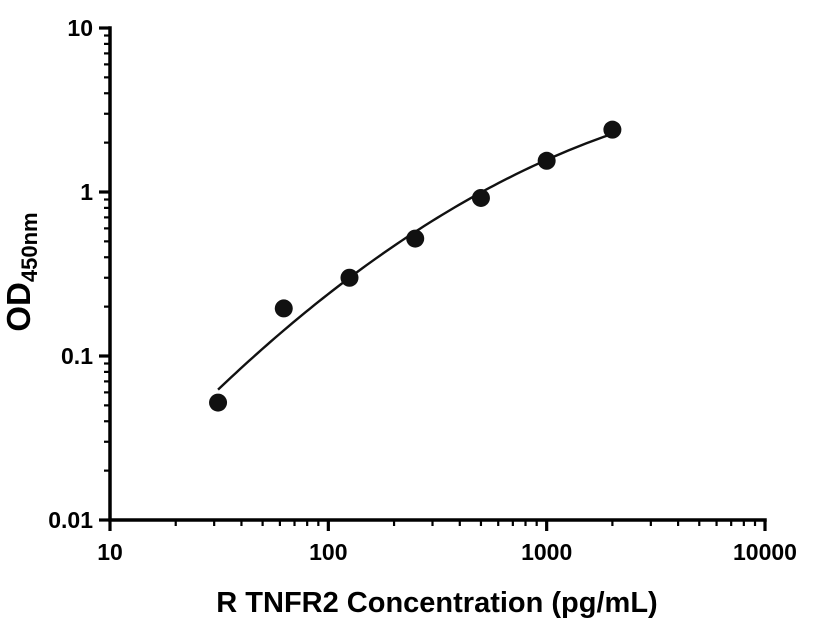 The height and width of the screenshot is (640, 816). Describe the element at coordinates (110, 552) in the screenshot. I see `x-tick-label: 10` at that location.